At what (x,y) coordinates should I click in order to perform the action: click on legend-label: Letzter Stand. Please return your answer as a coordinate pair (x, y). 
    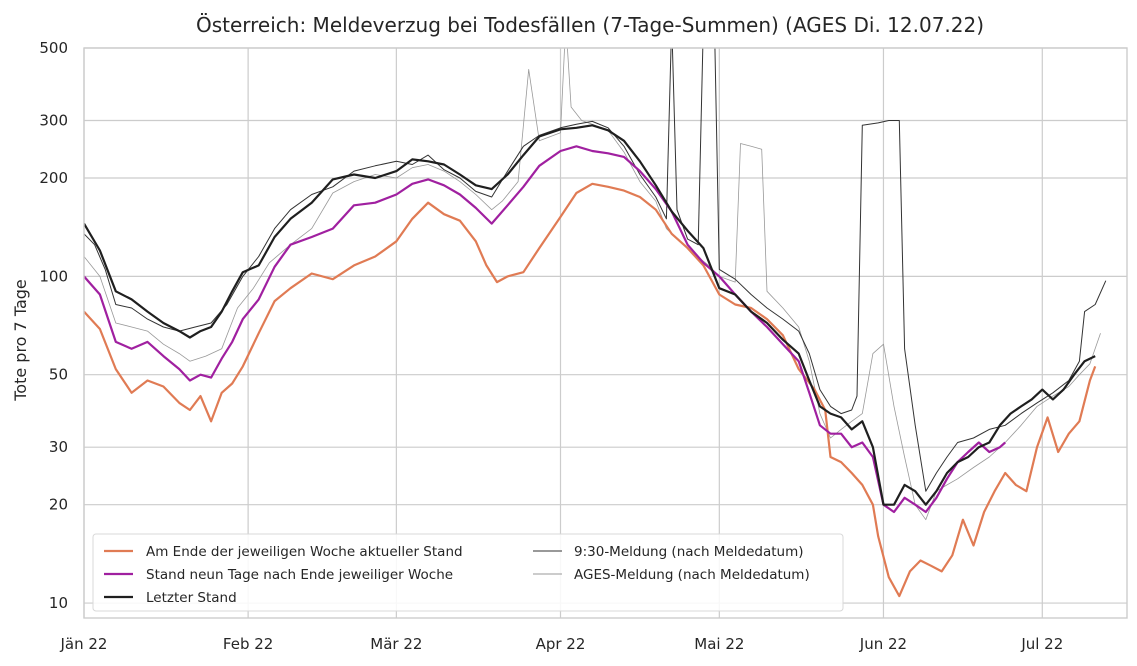
    Looking at the image, I should click on (191, 598).